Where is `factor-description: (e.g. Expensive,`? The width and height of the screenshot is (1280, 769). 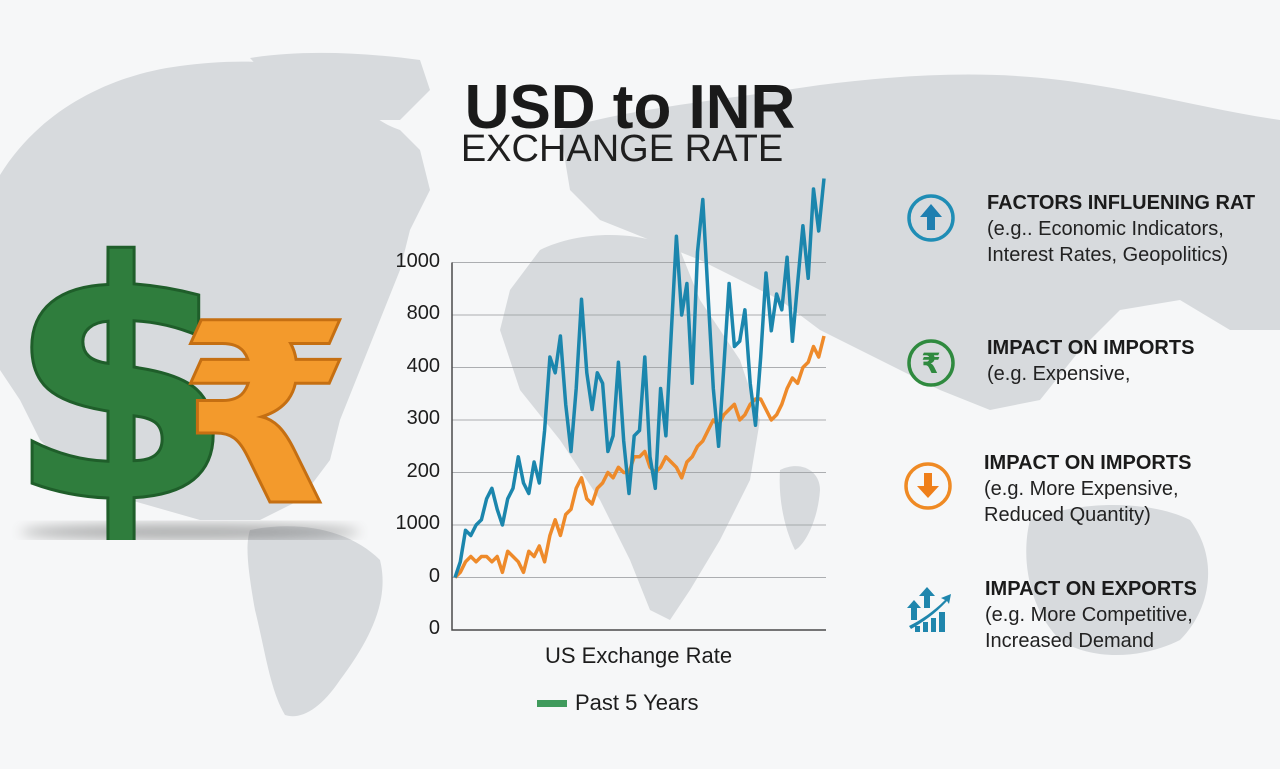
factor-description: (e.g. Expensive, is located at coordinates (1059, 374).